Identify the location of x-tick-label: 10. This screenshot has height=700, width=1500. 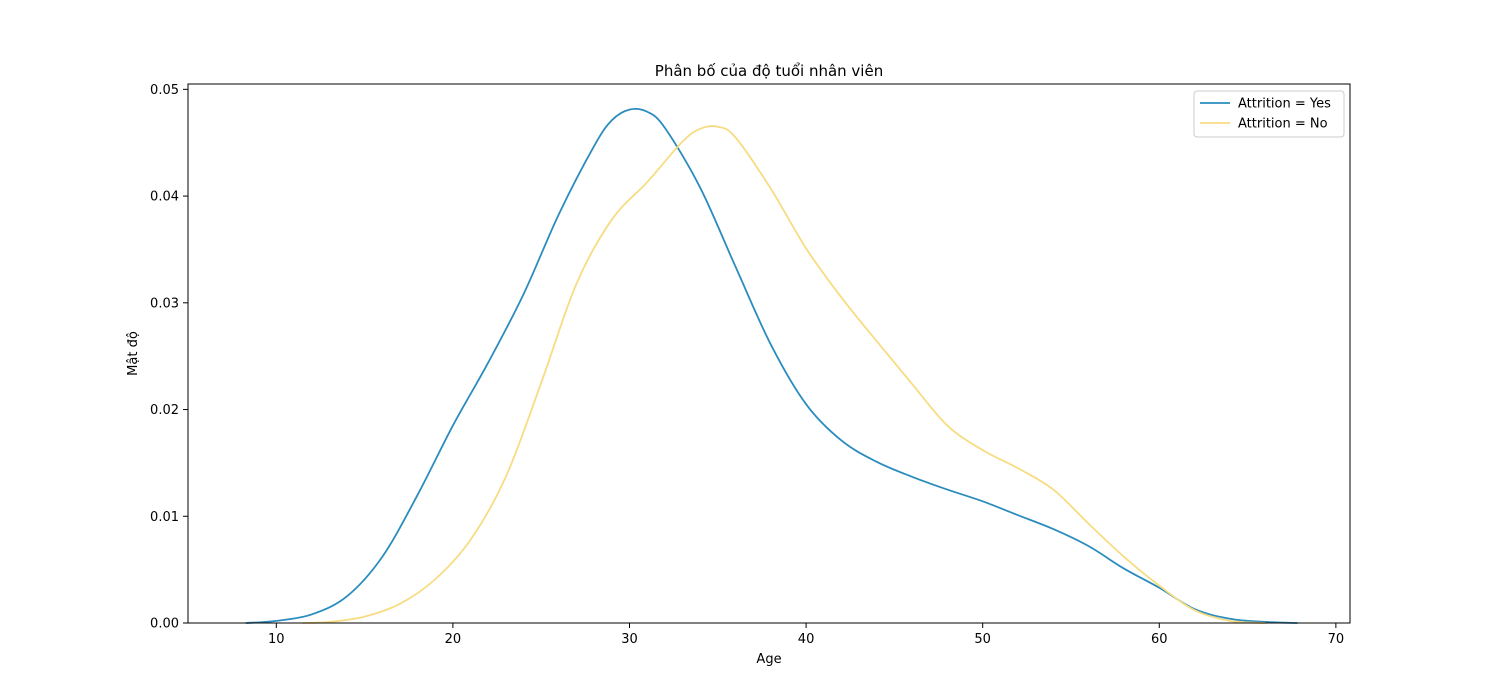
(276, 639).